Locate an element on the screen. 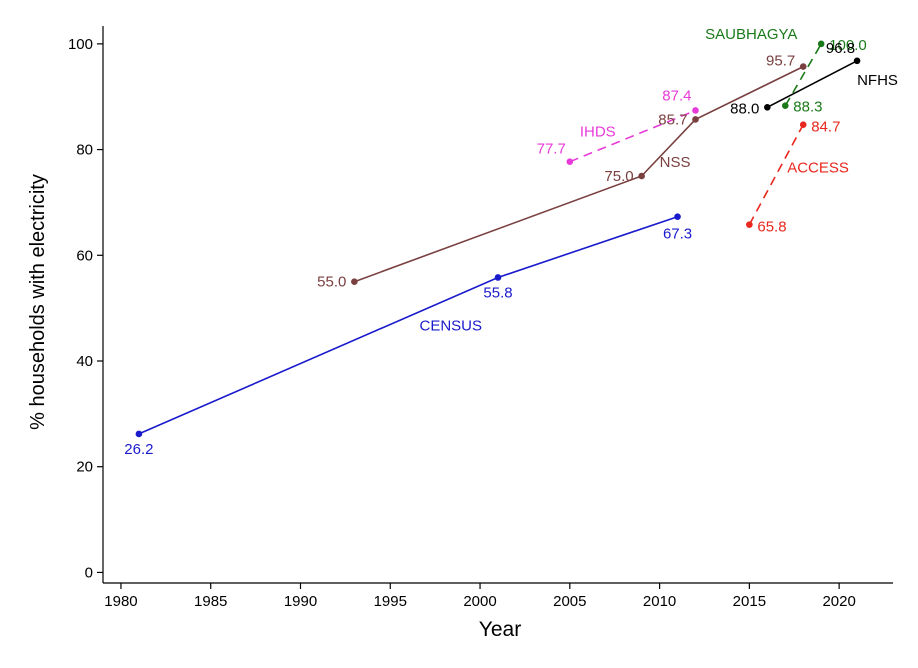 This screenshot has width=918, height=668. series-name-access: ACCESS is located at coordinates (818, 168).